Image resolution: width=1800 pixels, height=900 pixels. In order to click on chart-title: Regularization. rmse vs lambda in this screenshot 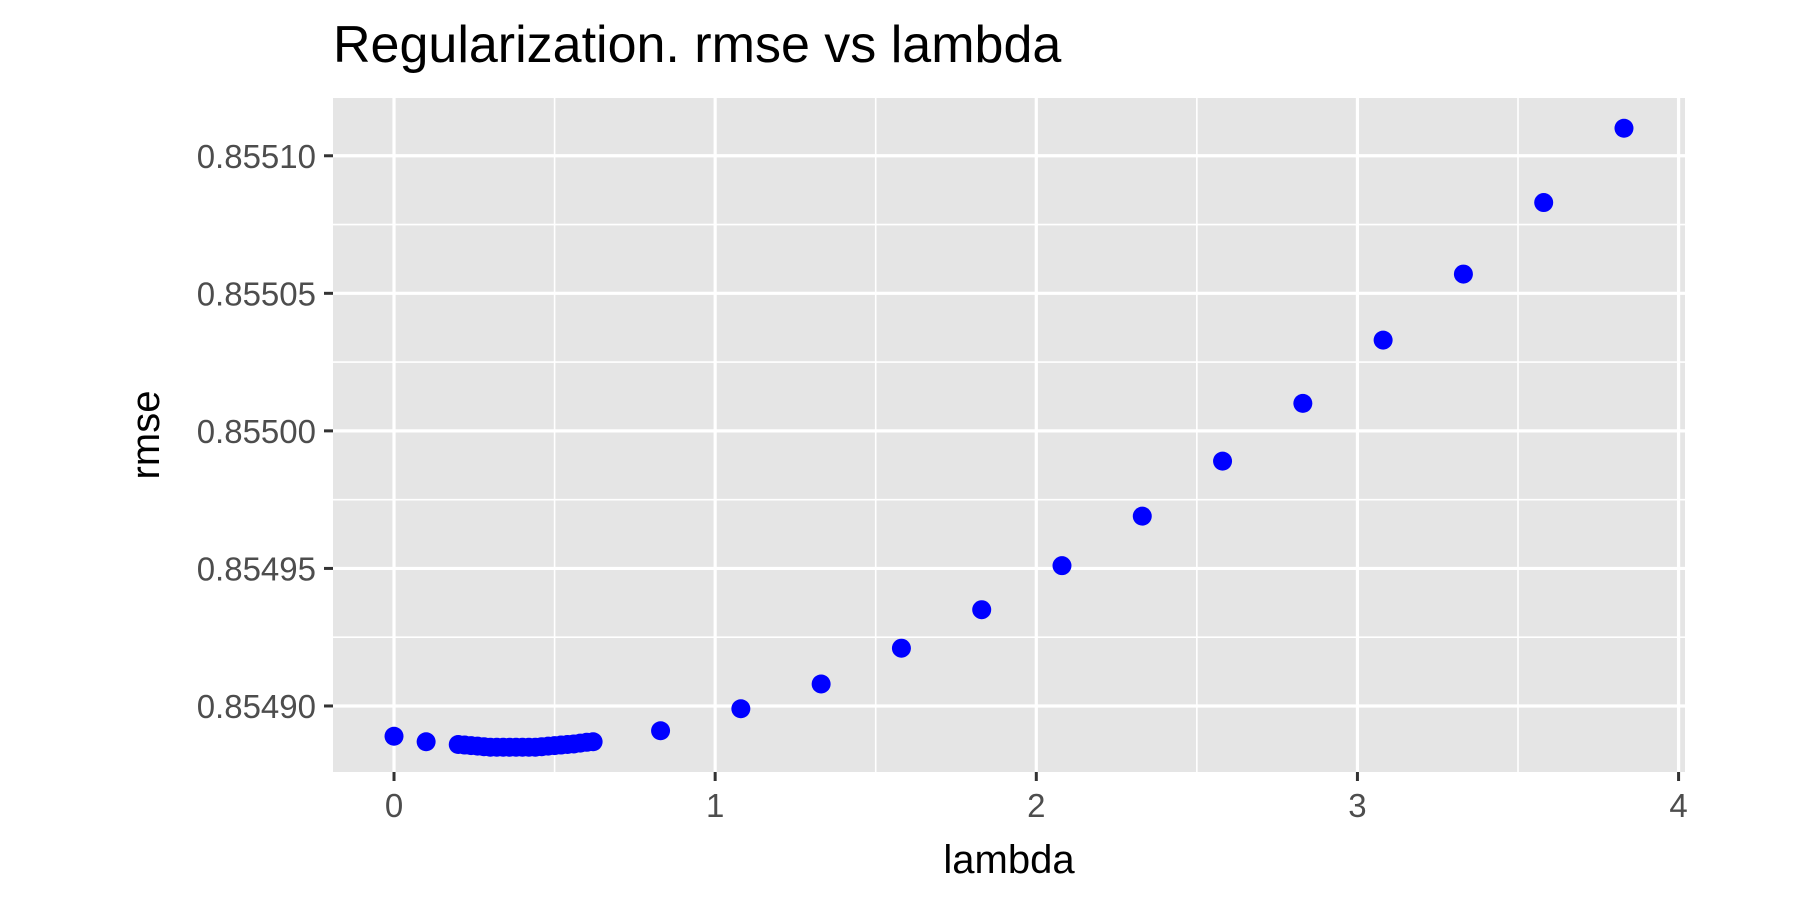, I will do `click(697, 45)`.